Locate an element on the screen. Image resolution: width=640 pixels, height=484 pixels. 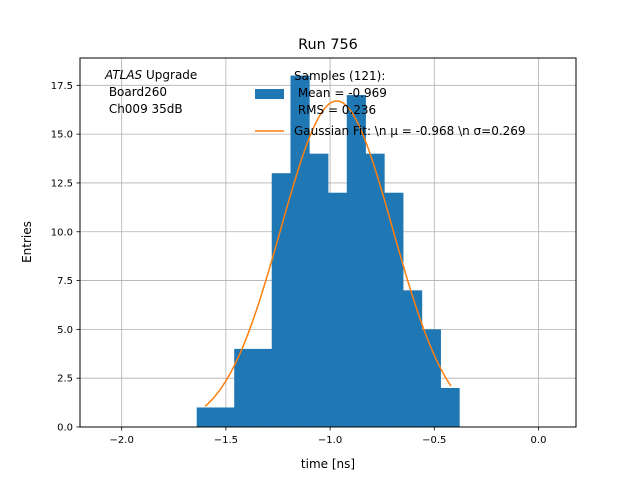
x-tick-label: −0.5 is located at coordinates (434, 440).